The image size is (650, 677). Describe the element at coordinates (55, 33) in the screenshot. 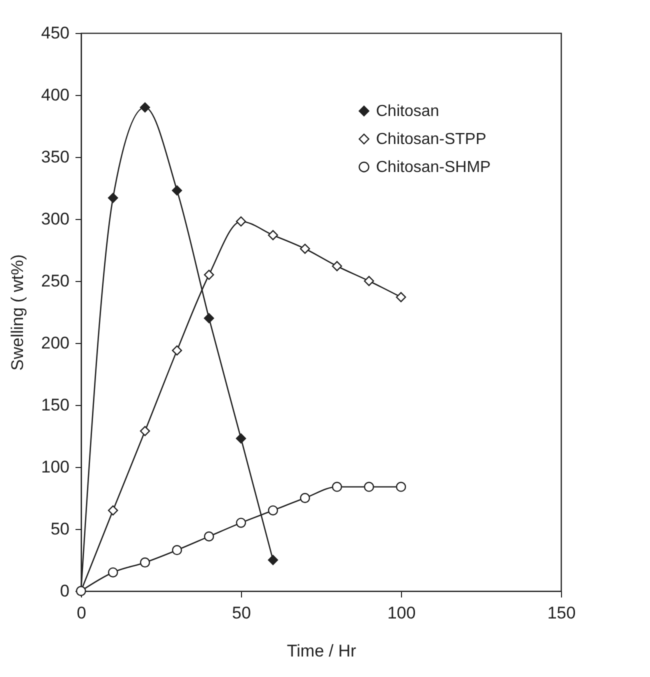

I see `y-tick-label: 450` at that location.